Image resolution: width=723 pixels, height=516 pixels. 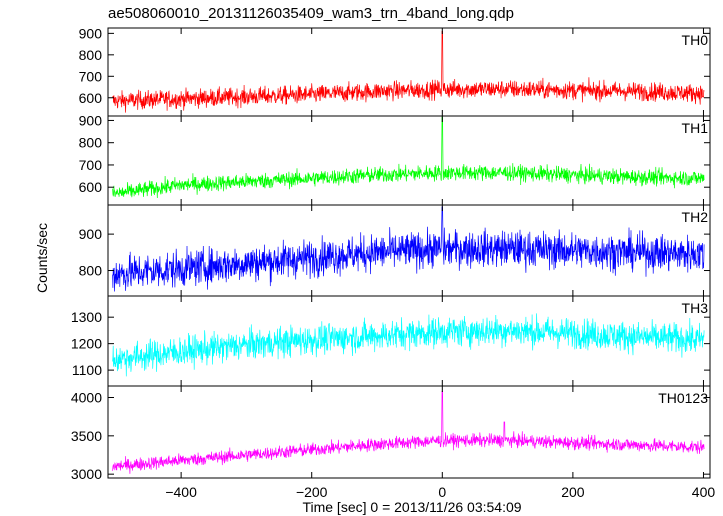 I want to click on x-tick-label: −400, so click(x=181, y=492).